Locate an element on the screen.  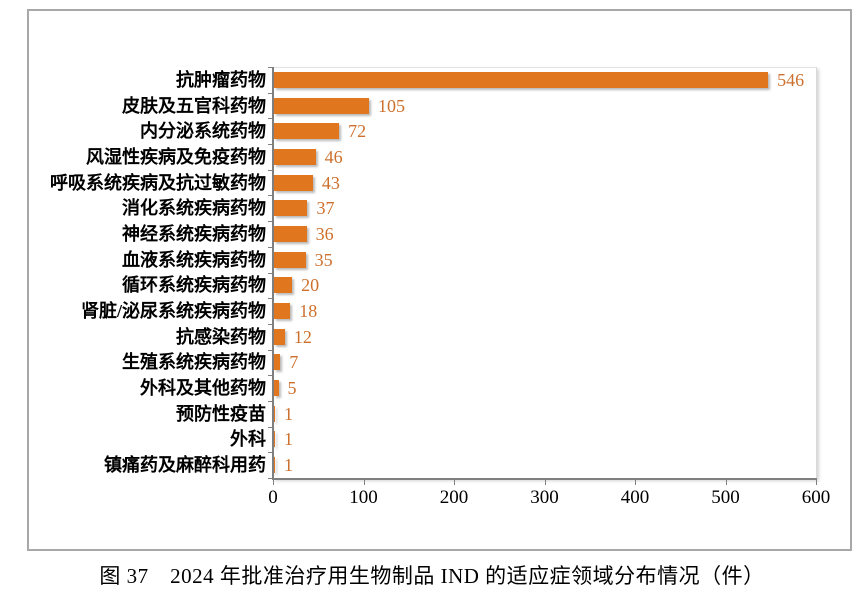
x-axis-tick-label: 500 is located at coordinates (725, 497).